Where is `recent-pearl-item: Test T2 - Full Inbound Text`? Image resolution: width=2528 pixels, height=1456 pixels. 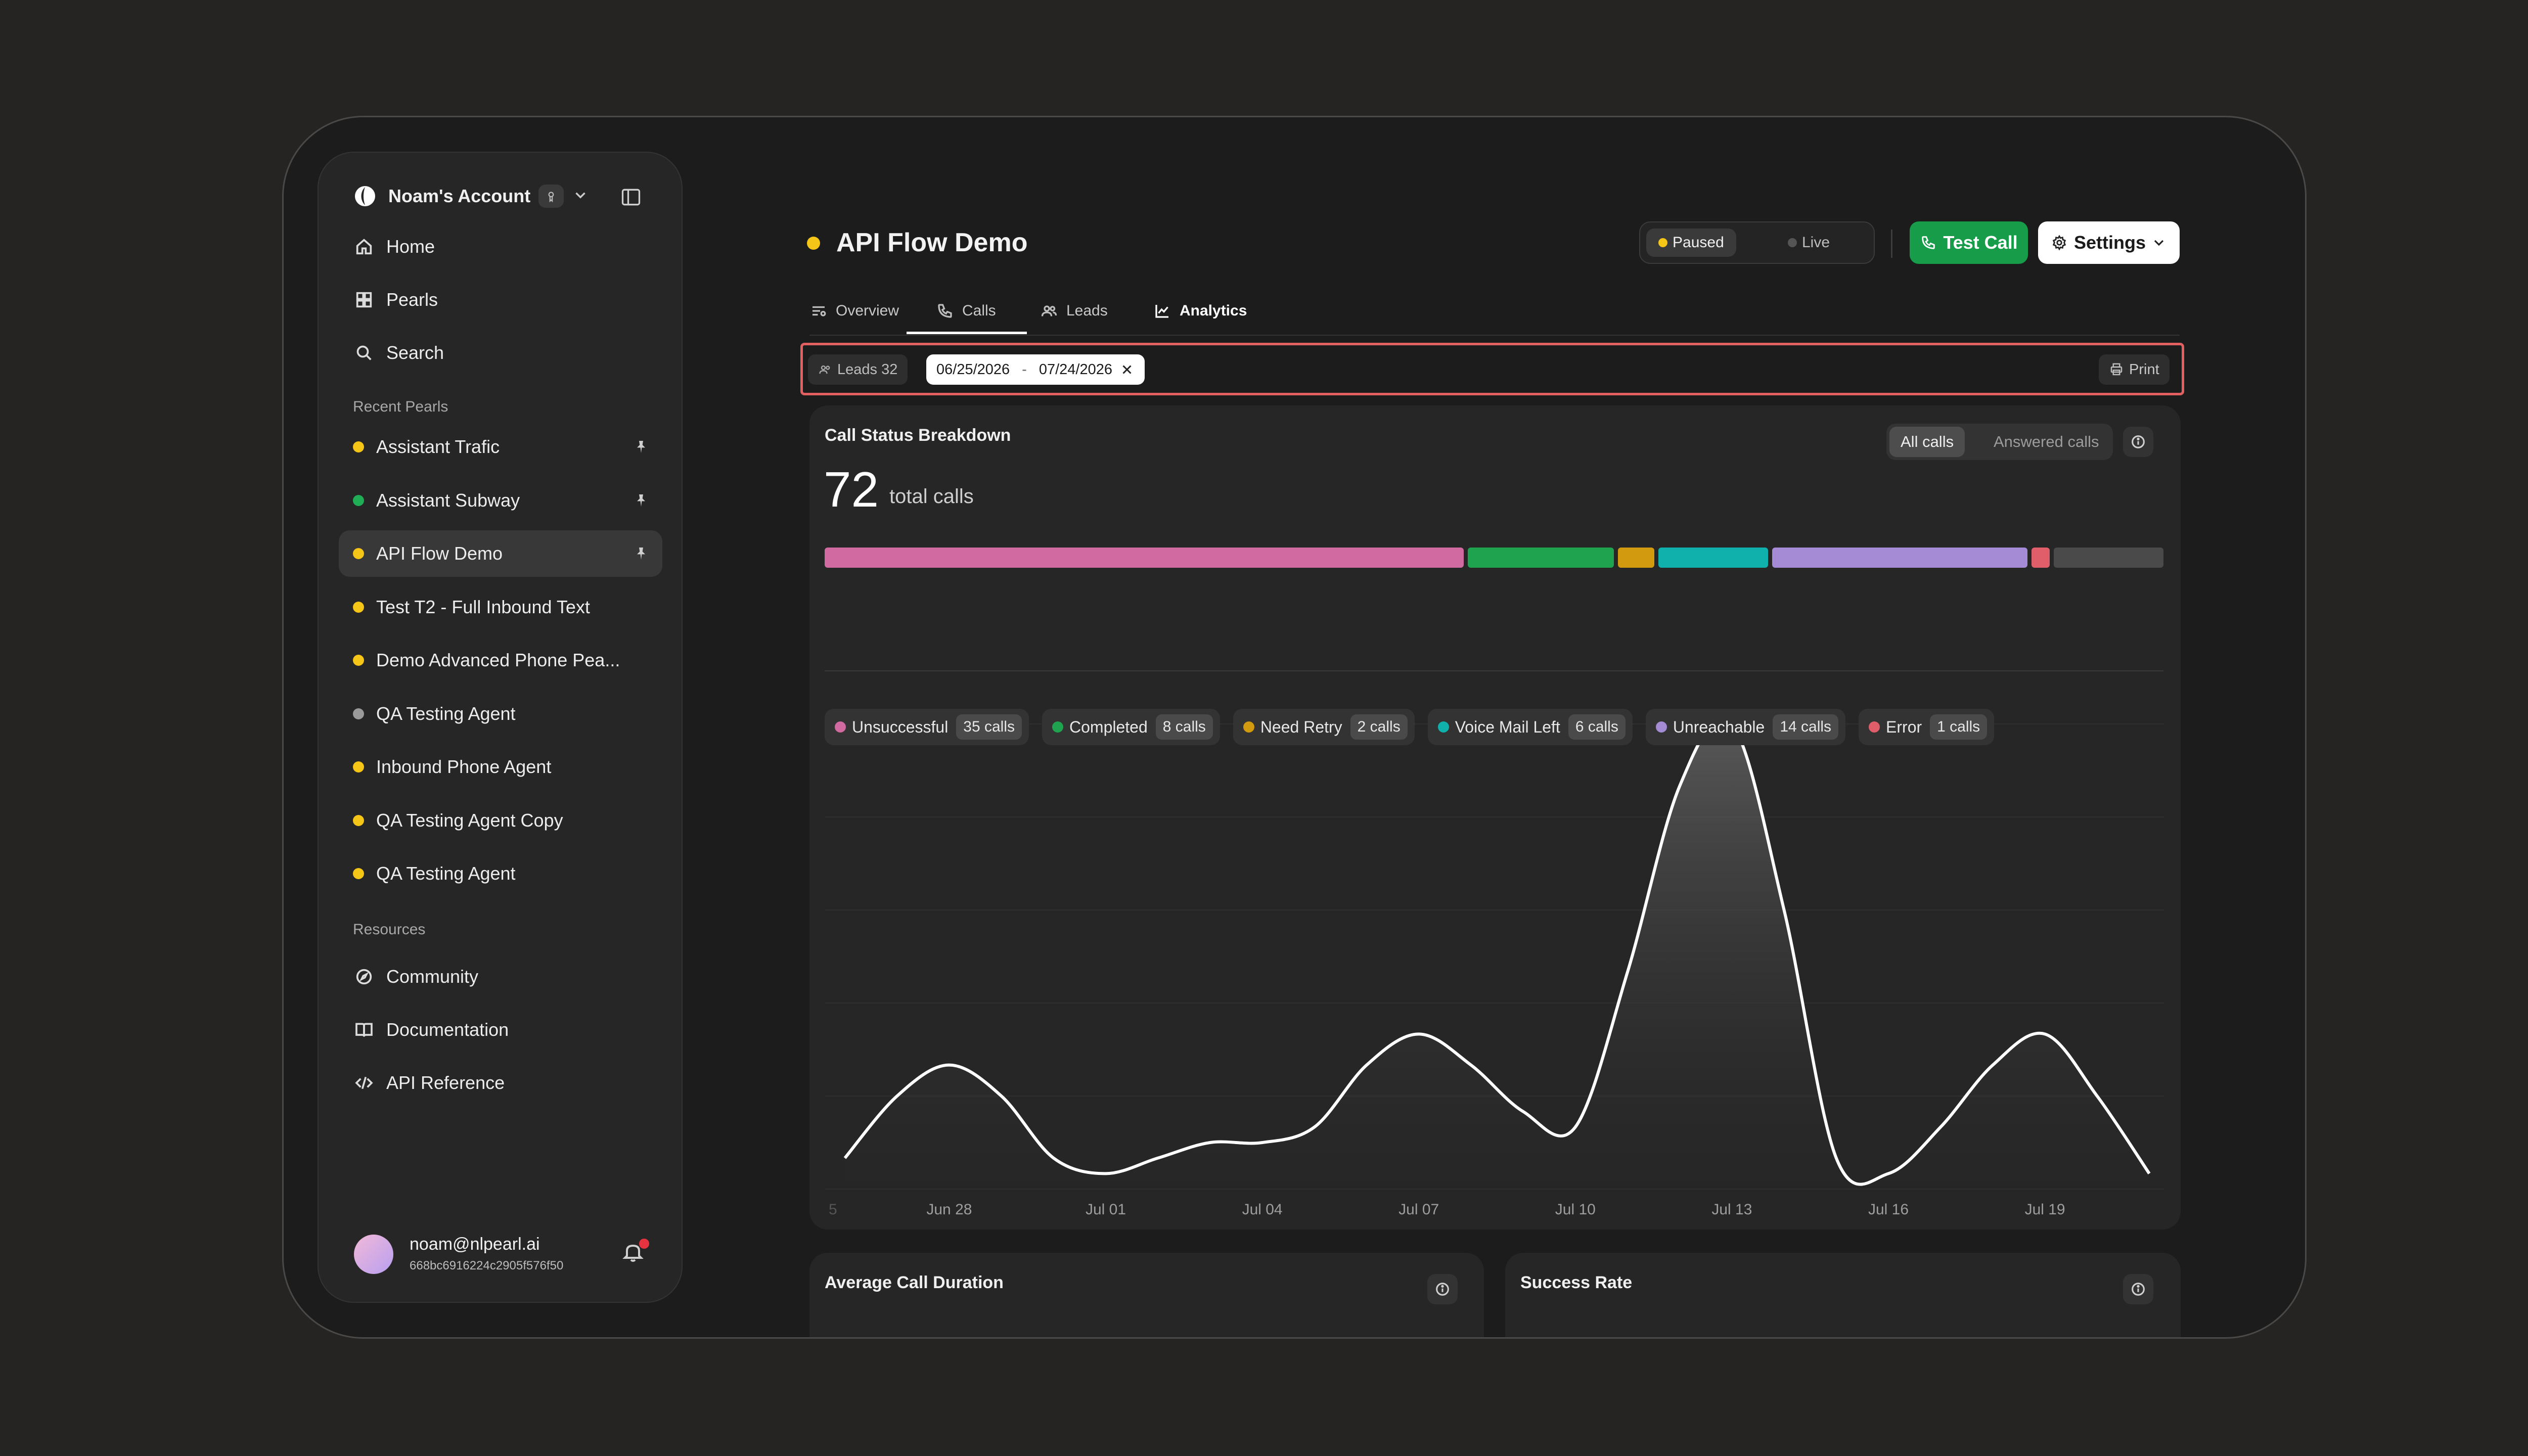 recent-pearl-item: Test T2 - Full Inbound Text is located at coordinates (501, 607).